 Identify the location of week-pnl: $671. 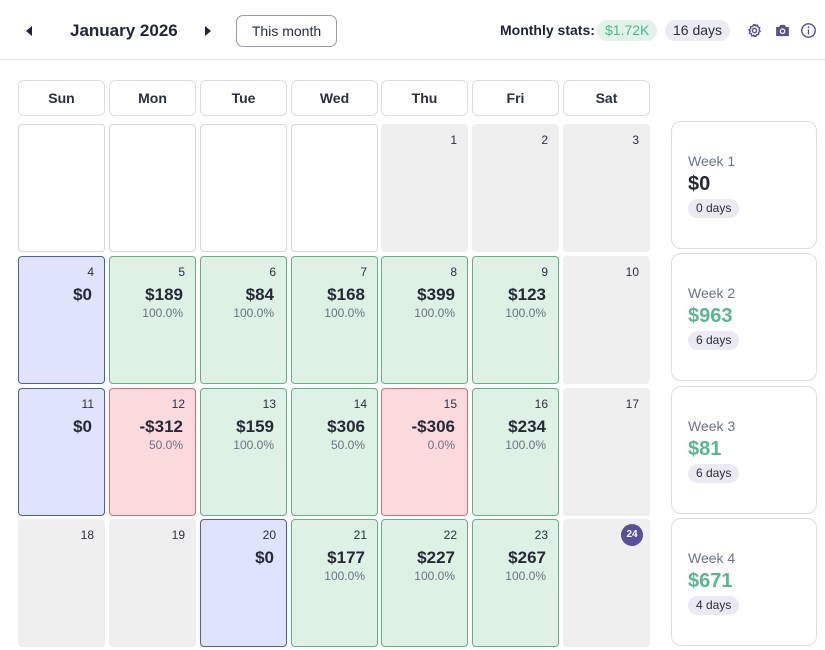
(710, 581).